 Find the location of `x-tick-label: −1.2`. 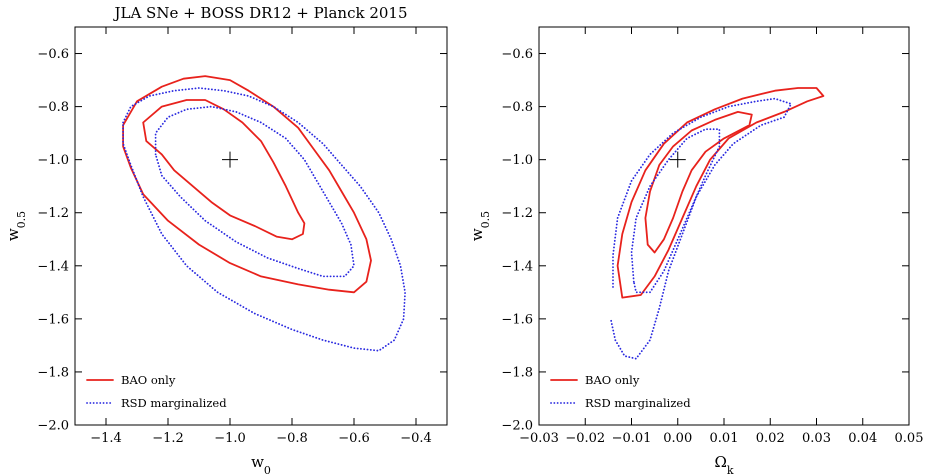

x-tick-label: −1.2 is located at coordinates (168, 438).